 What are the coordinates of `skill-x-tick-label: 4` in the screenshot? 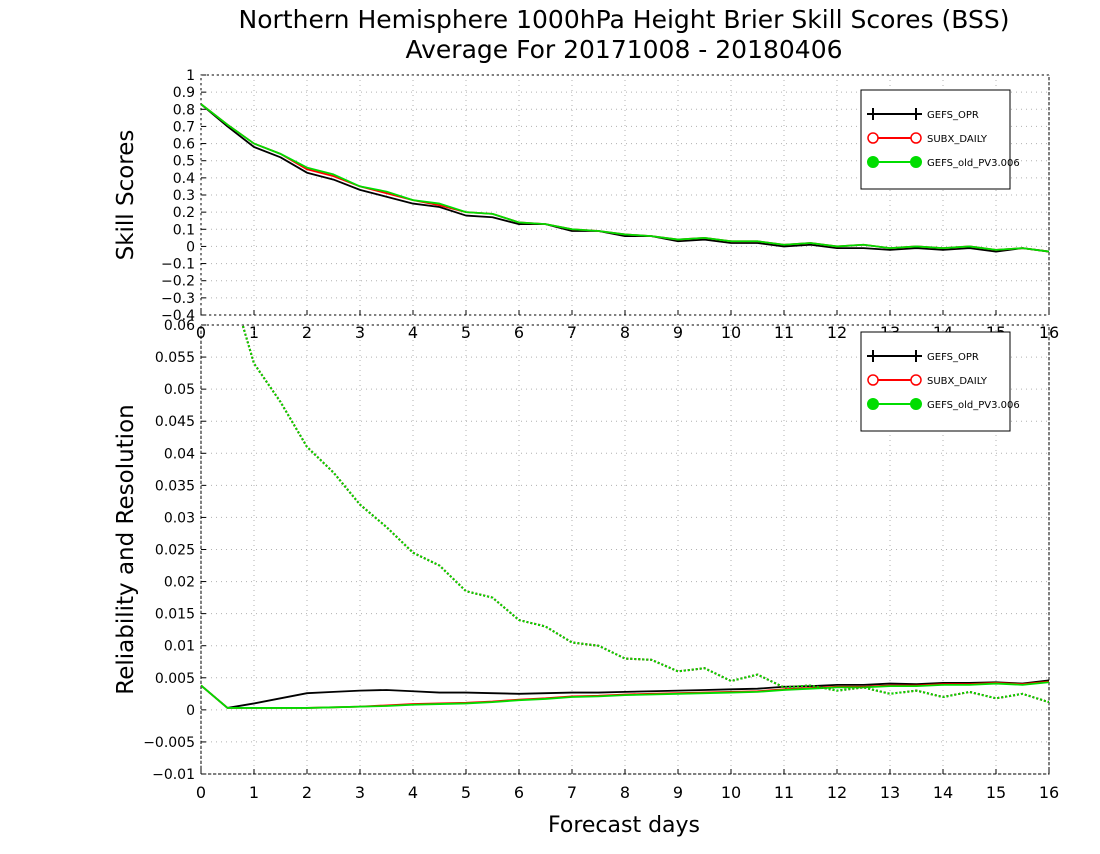 It's located at (413, 332).